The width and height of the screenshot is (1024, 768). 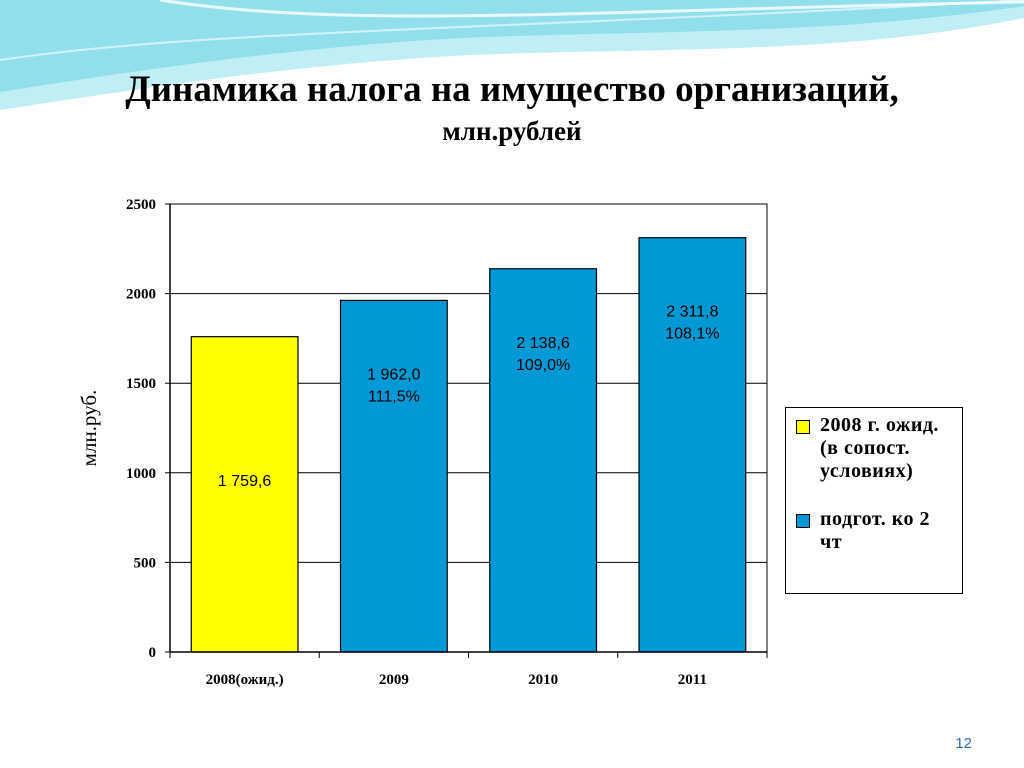 What do you see at coordinates (393, 476) in the screenshot?
I see `bar-2009` at bounding box center [393, 476].